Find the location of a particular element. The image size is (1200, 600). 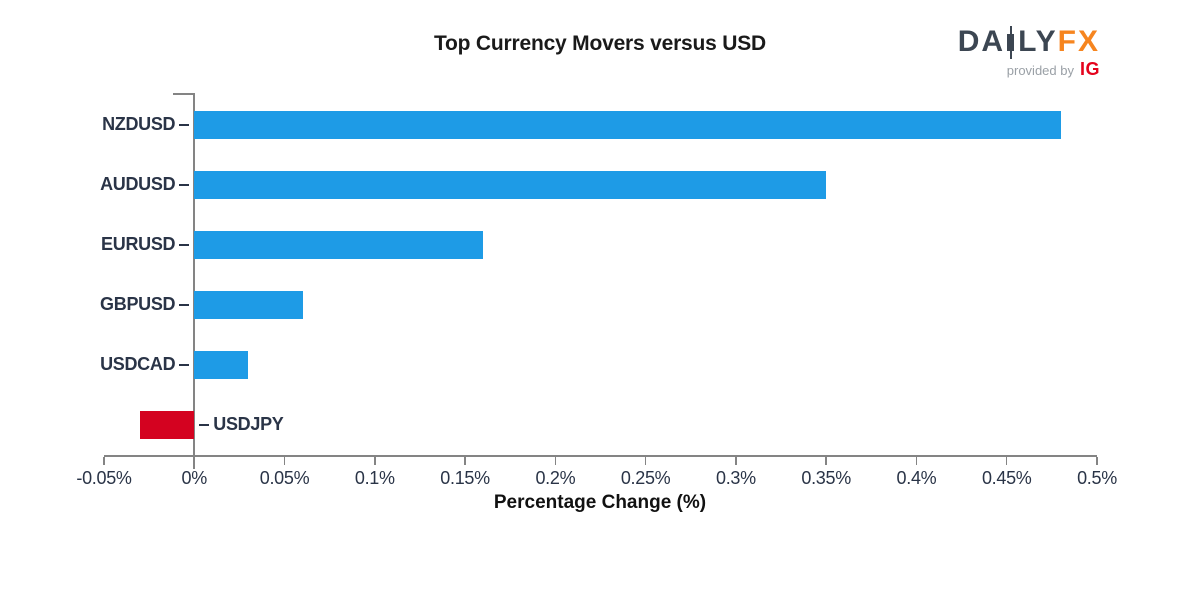

x-axis-tick-label: 0.3% is located at coordinates (735, 478).